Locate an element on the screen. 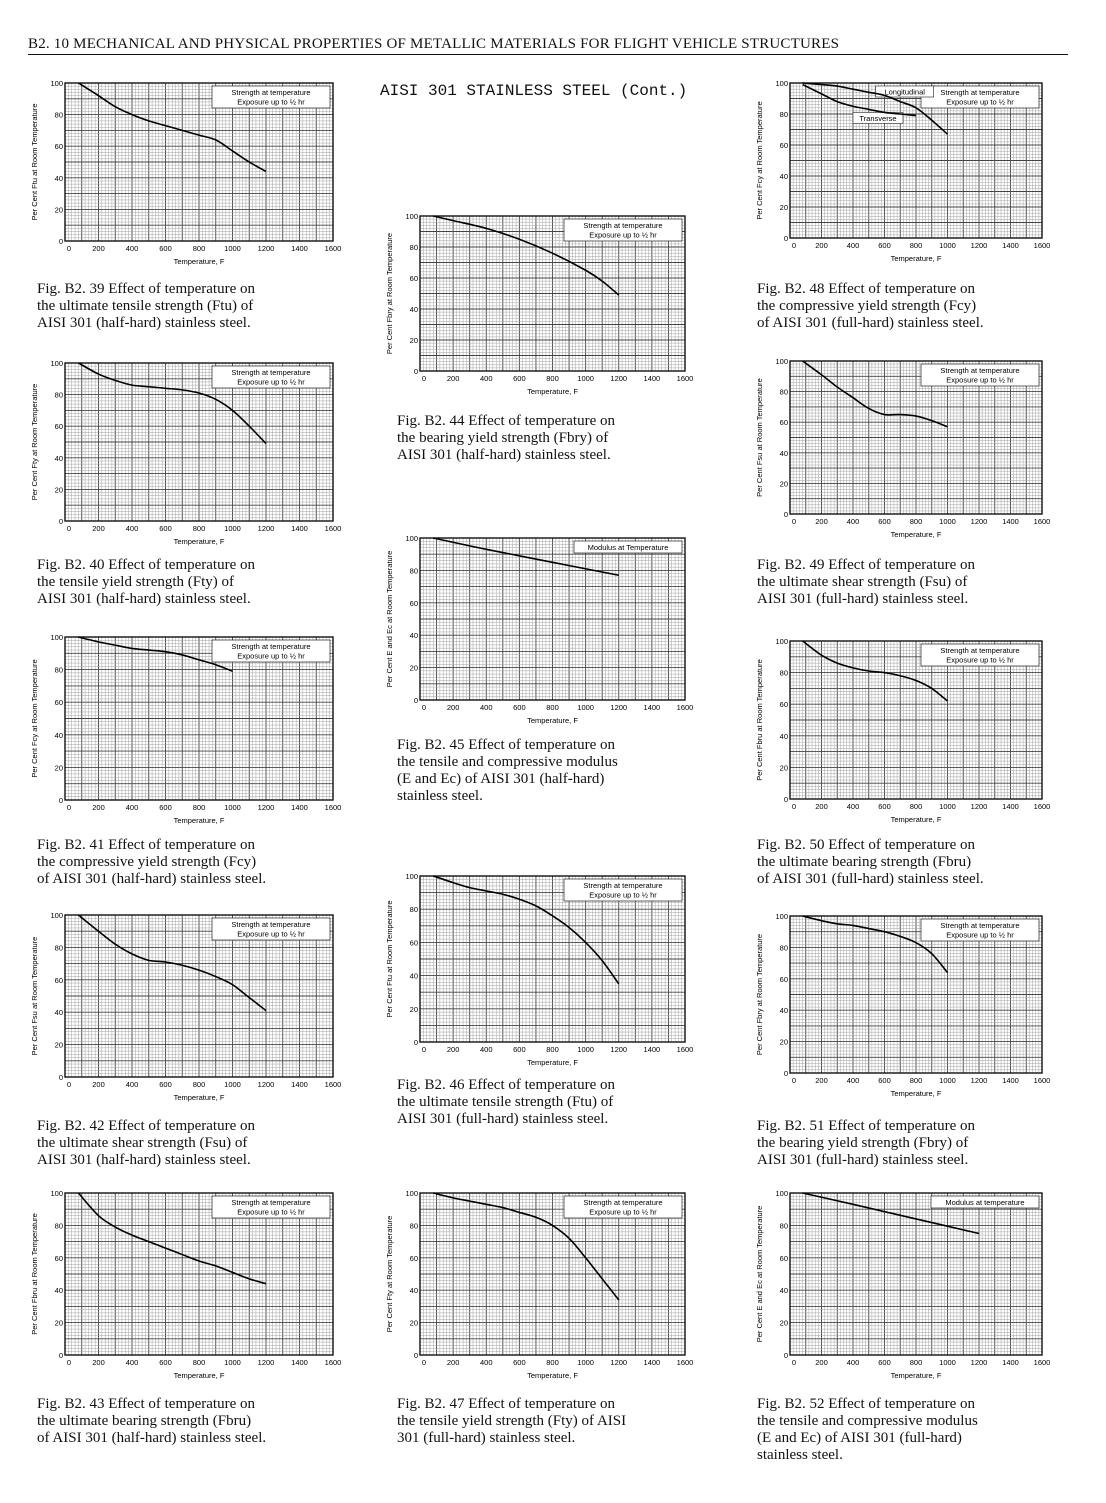 This screenshot has width=1106, height=1503. series-line-transverse is located at coordinates (859, 100).